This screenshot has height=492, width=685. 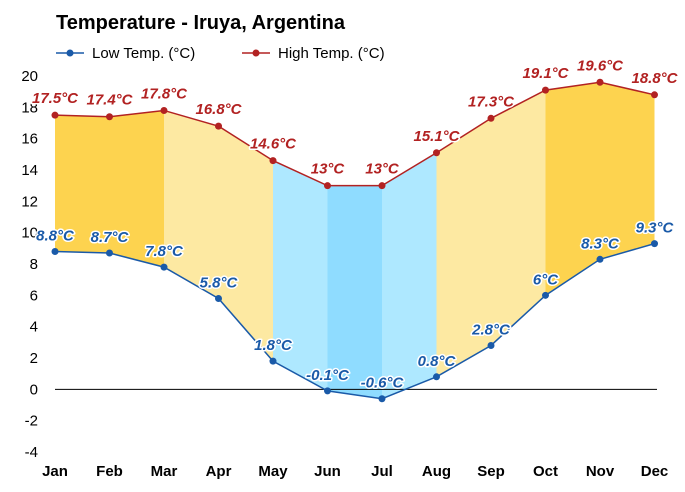 I want to click on x-tick-aug: Aug, so click(x=436, y=471).